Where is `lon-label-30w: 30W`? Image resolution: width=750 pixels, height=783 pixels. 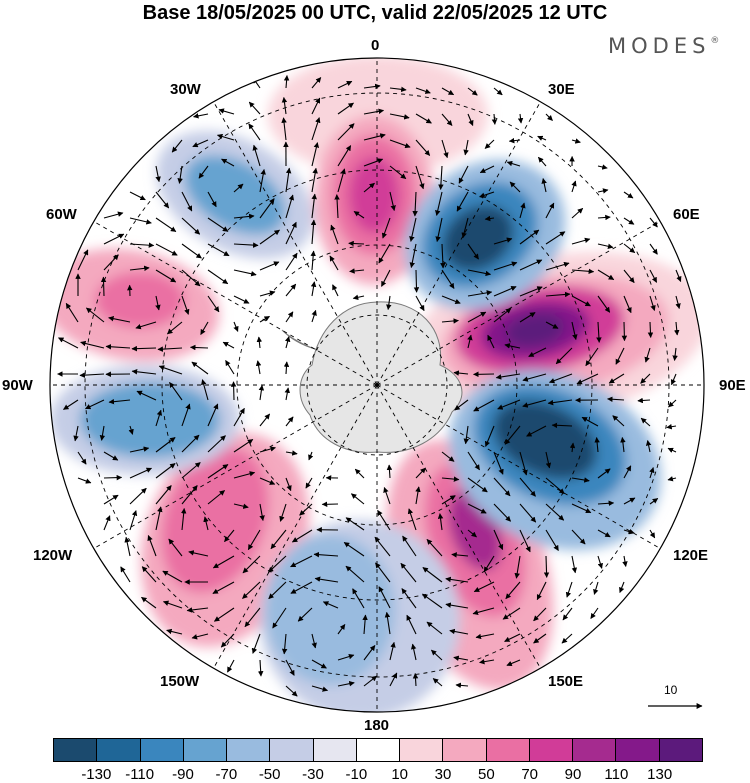
lon-label-30w: 30W is located at coordinates (185, 89).